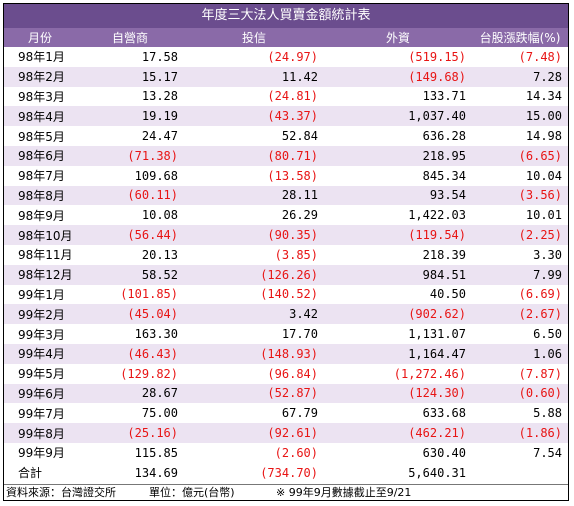 The height and width of the screenshot is (506, 574). What do you see at coordinates (40, 254) in the screenshot?
I see `cell-month: 98年11月` at bounding box center [40, 254].